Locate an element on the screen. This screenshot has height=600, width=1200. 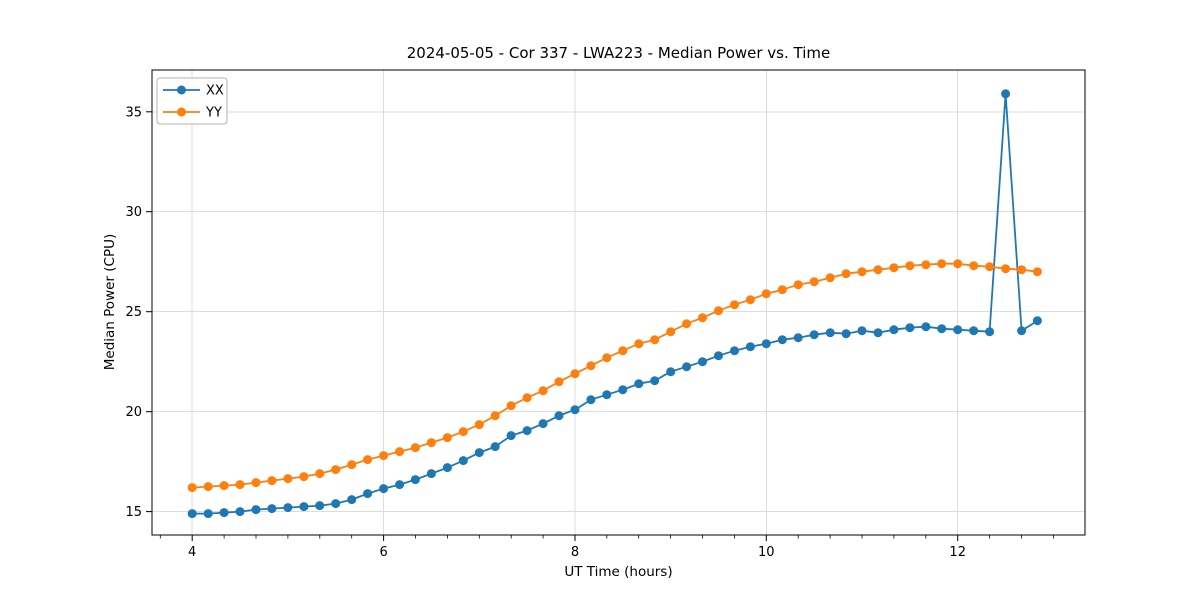
x-axis-label: UT Time (hours) is located at coordinates (618, 572).